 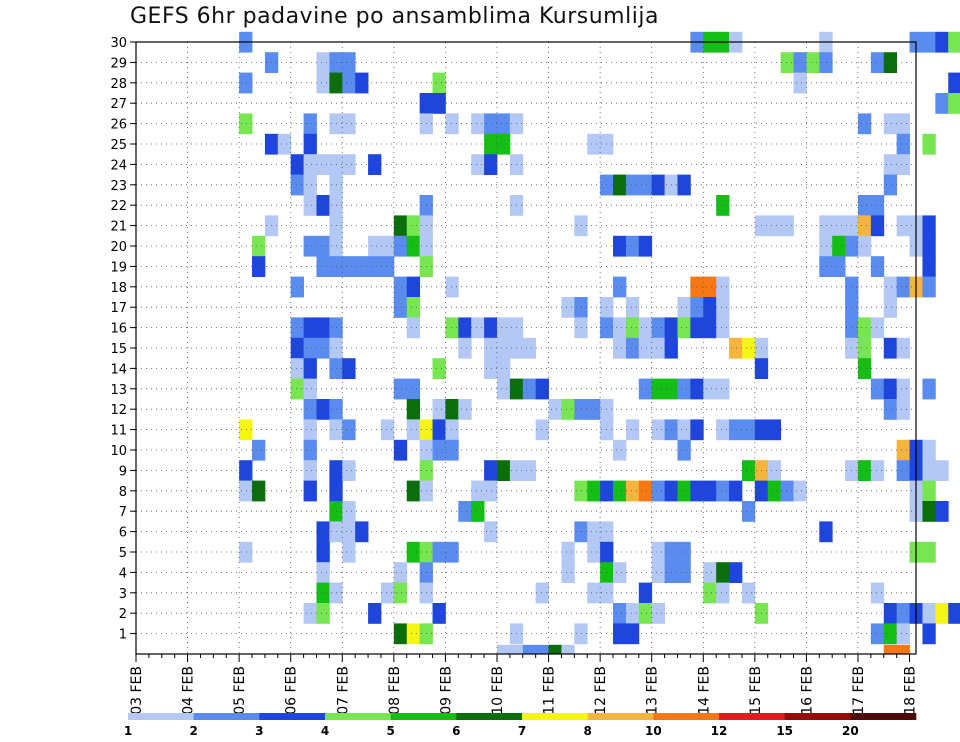 What do you see at coordinates (911, 690) in the screenshot?
I see `x-tick-label: 18 FEB` at bounding box center [911, 690].